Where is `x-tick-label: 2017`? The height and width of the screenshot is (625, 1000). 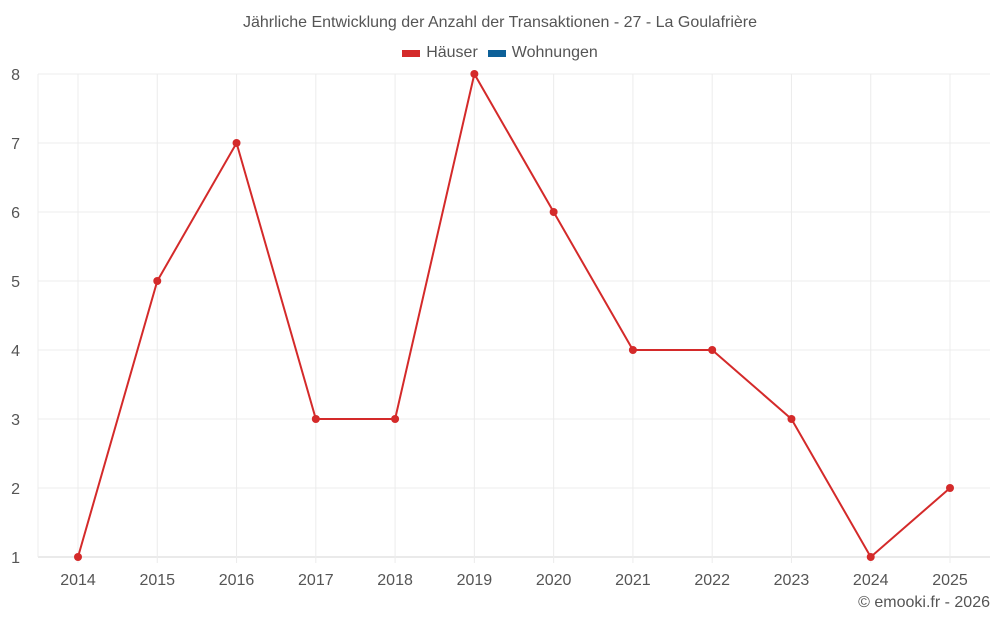 x-tick-label: 2017 is located at coordinates (316, 580).